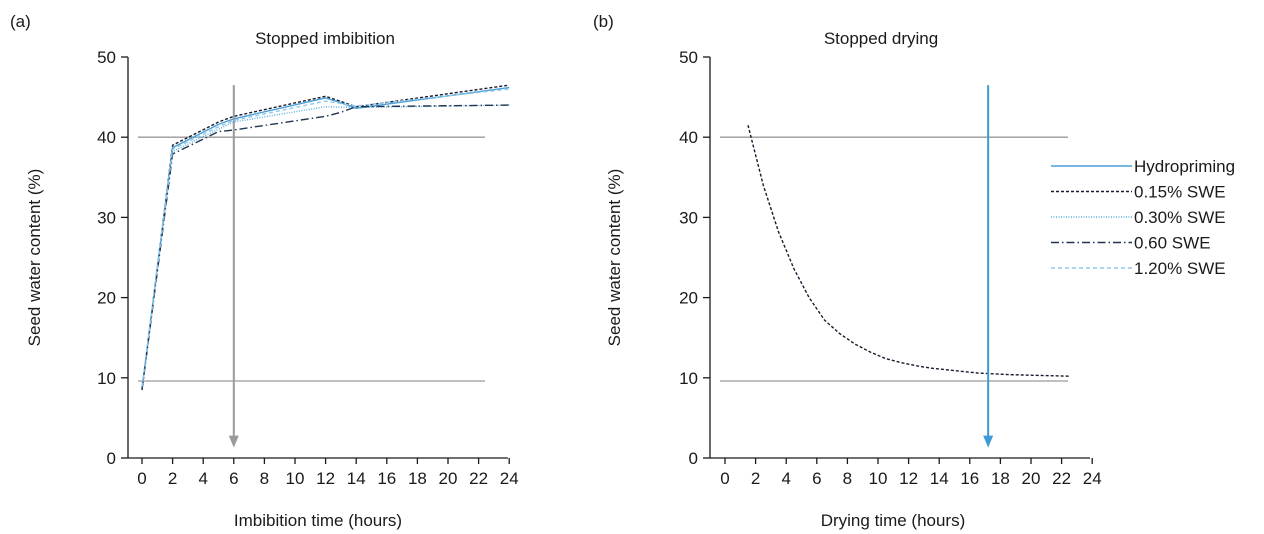 The image size is (1264, 534). I want to click on legend-label: Hydropriming, so click(1184, 166).